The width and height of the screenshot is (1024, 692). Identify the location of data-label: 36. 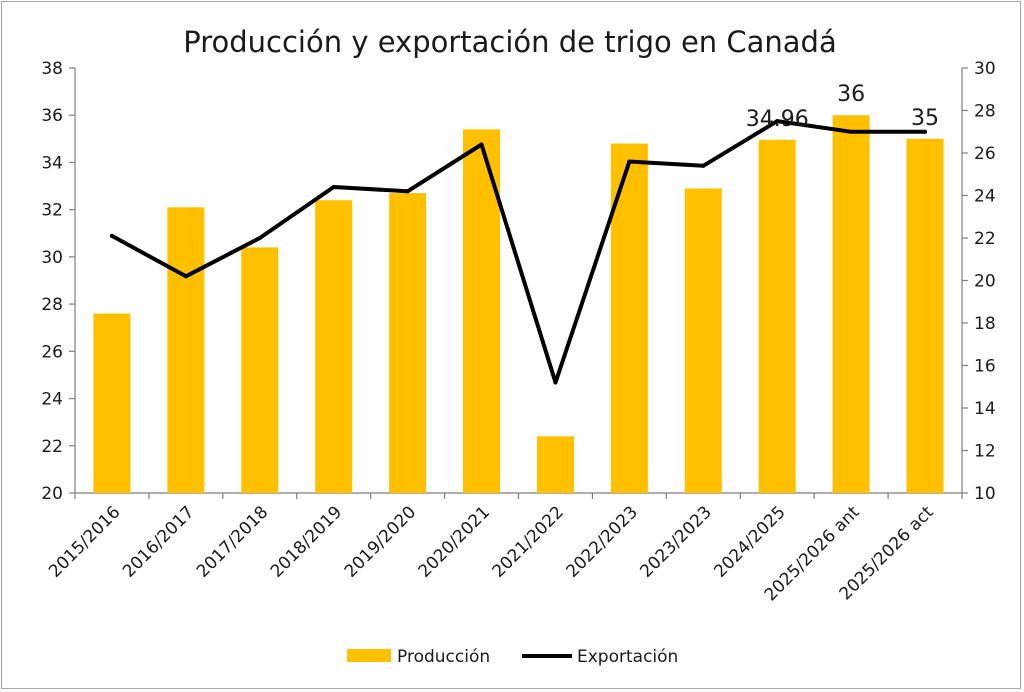
(851, 94).